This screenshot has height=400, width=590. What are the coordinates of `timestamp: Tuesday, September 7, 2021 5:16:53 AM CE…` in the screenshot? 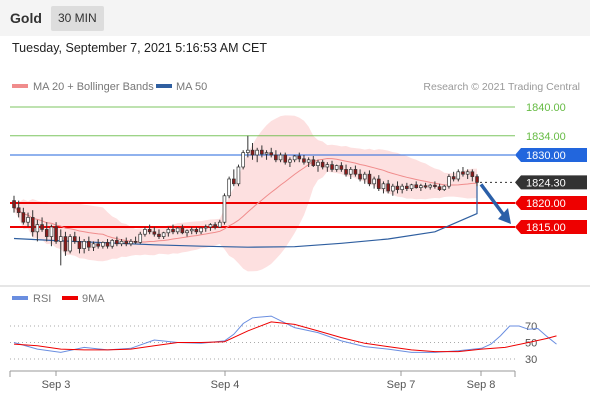 It's located at (140, 48).